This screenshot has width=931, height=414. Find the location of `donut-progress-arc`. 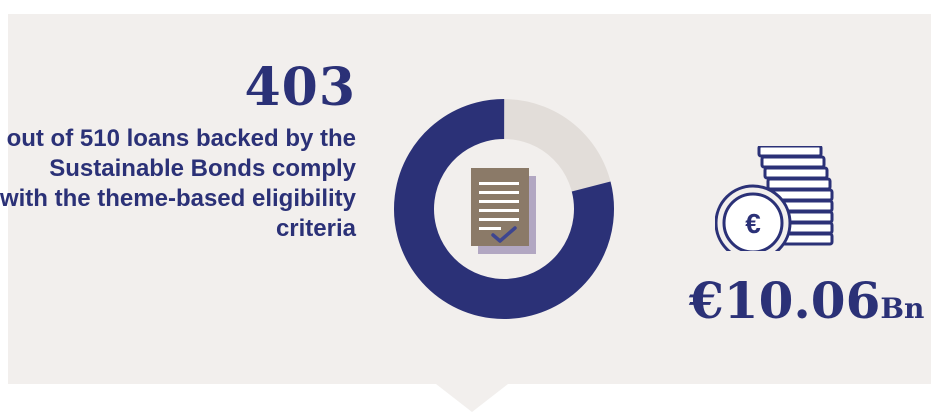

donut-progress-arc is located at coordinates (504, 208).